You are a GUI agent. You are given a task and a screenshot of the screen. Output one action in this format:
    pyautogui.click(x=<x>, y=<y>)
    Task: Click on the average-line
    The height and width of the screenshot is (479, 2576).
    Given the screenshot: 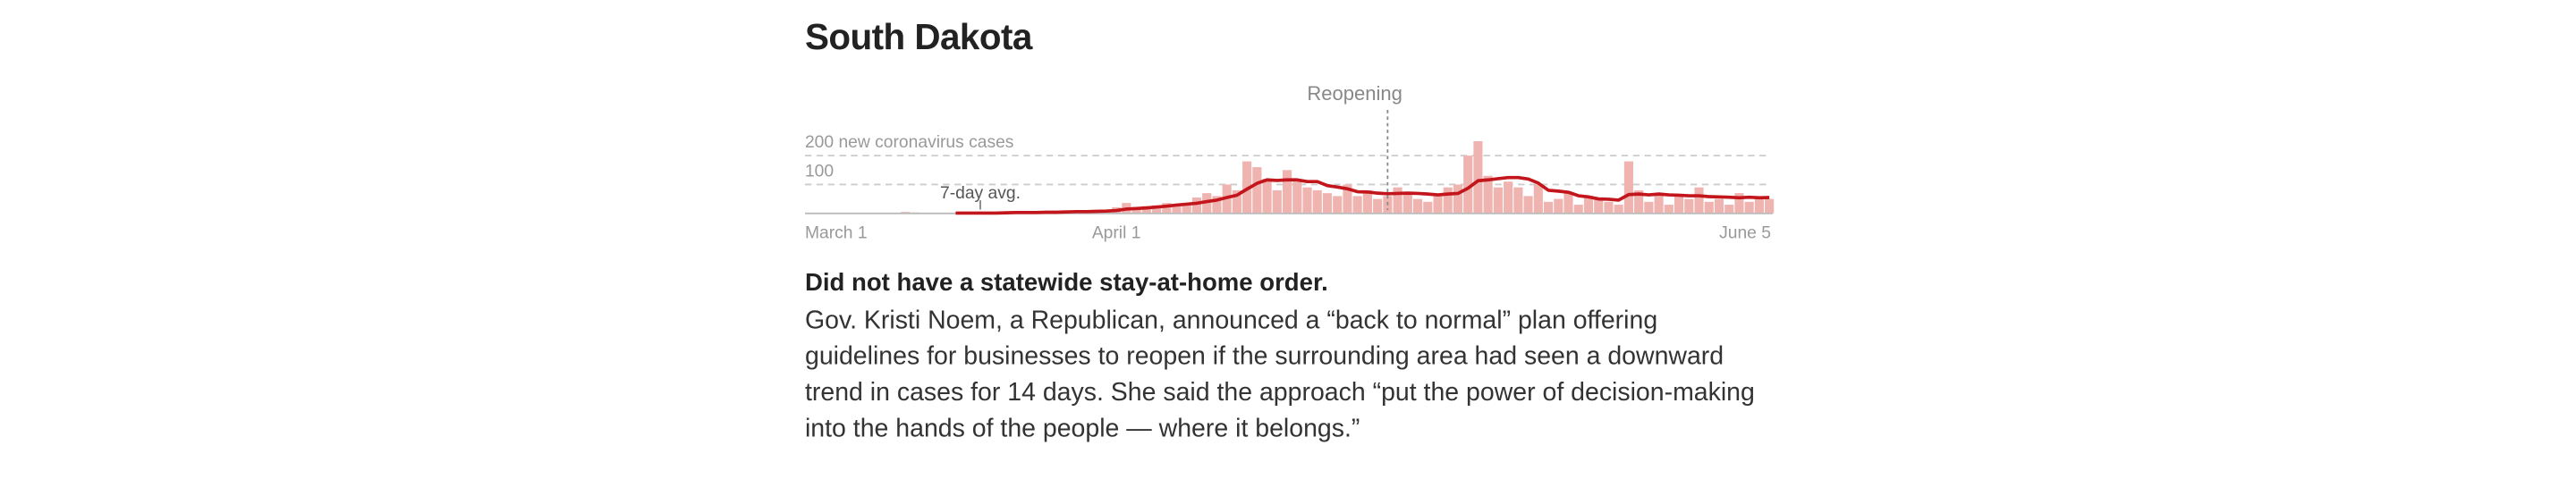 What is the action you would take?
    pyautogui.click(x=1362, y=195)
    